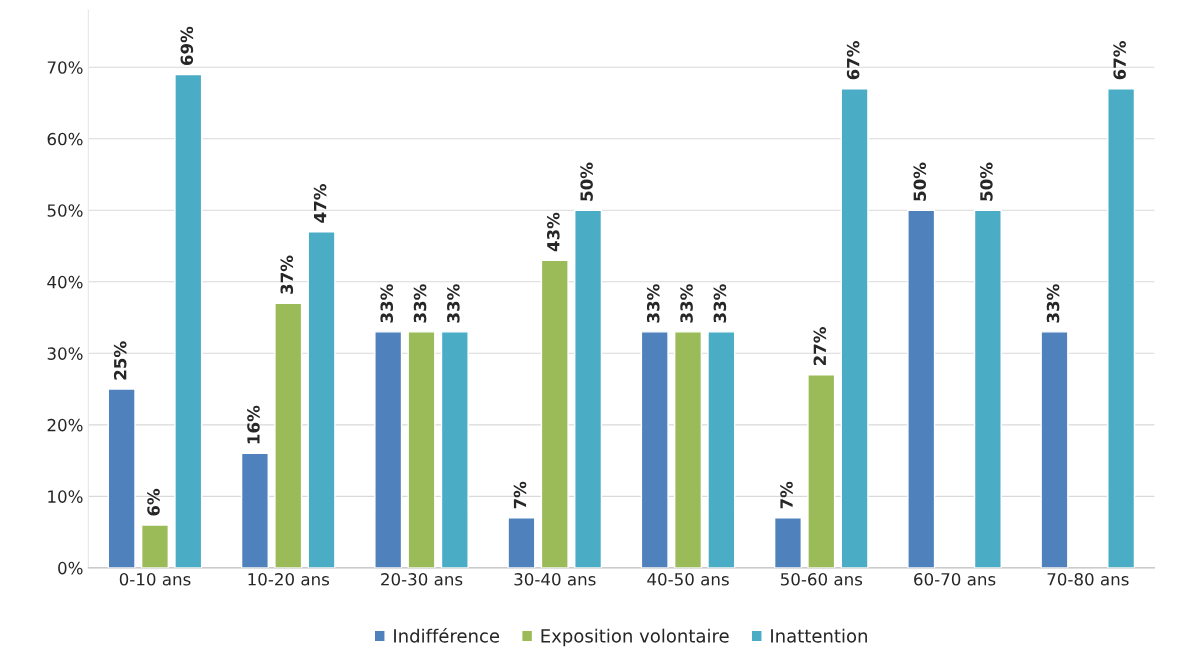 The image size is (1178, 672). Describe the element at coordinates (688, 579) in the screenshot. I see `x-tick-label: 40-50 ans` at that location.